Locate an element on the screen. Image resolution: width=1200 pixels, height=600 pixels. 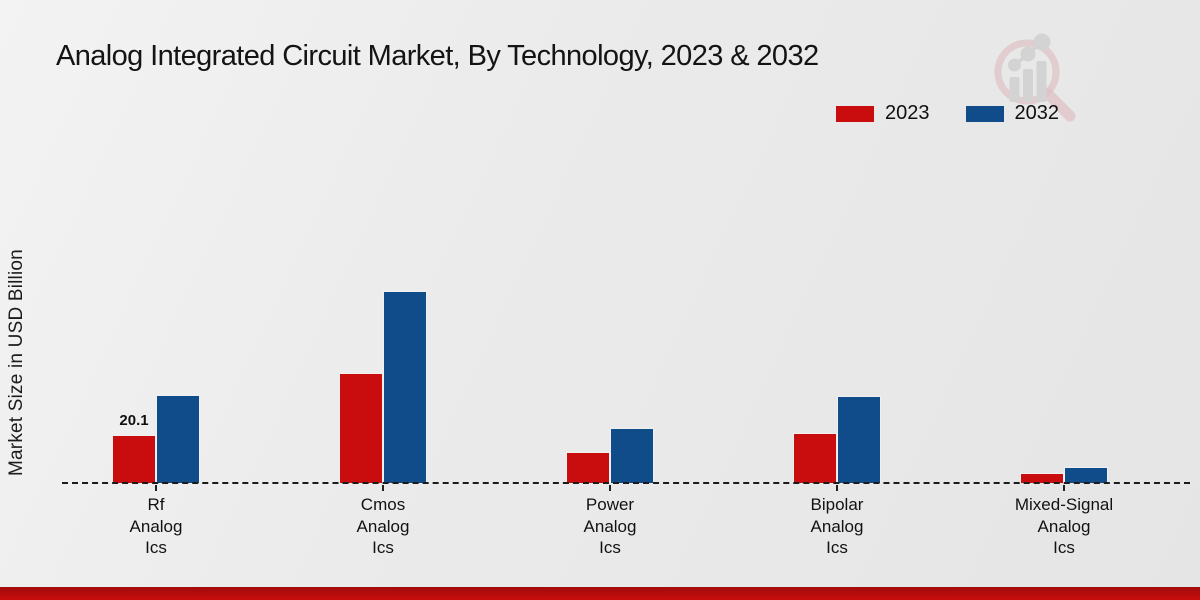
footer-red-strip is located at coordinates (600, 593).